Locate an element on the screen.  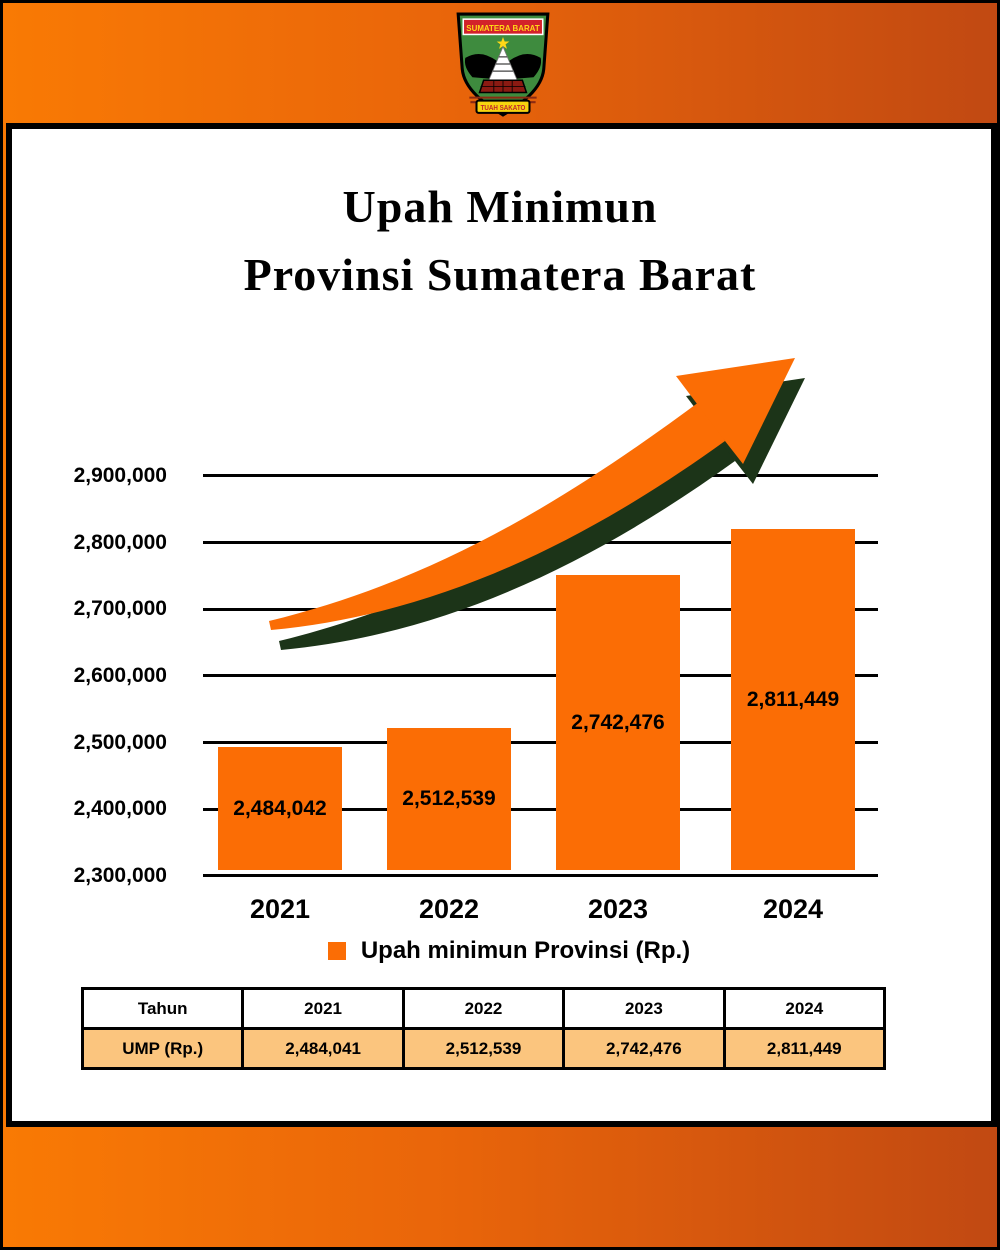
title-line-2: Provinsi Sumatera Barat is located at coordinates (500, 274).